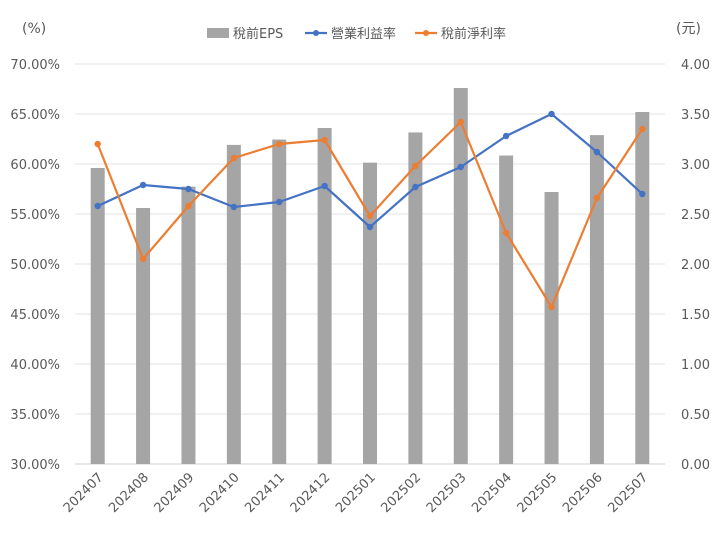 The image size is (720, 542). I want to click on x-tick-label: 202503, so click(447, 493).